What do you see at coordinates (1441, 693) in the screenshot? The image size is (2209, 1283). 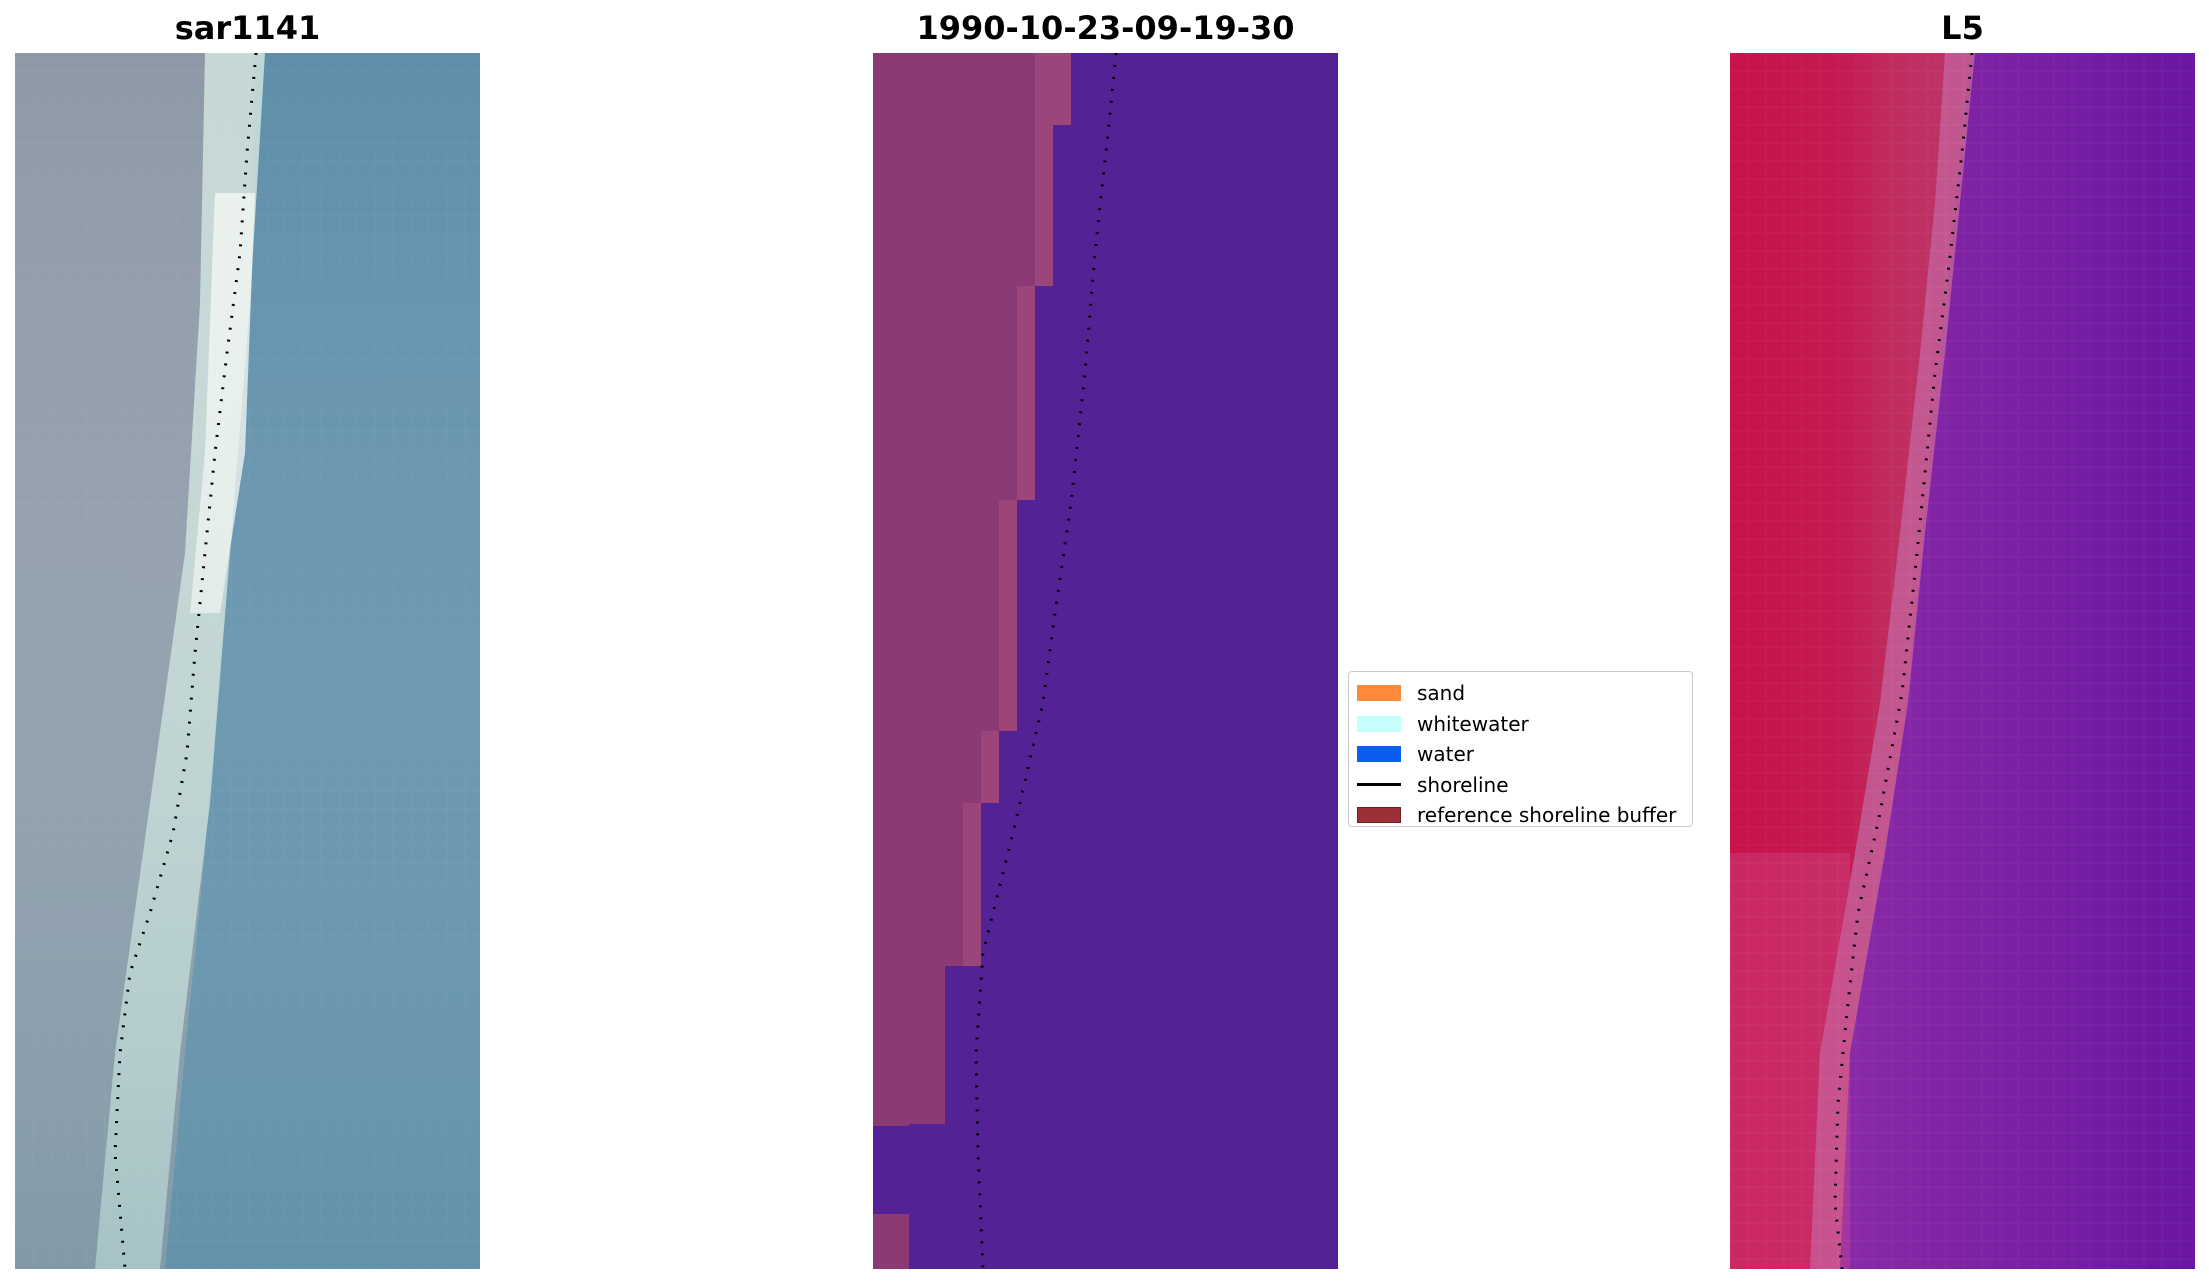 I see `legend-label: sand` at bounding box center [1441, 693].